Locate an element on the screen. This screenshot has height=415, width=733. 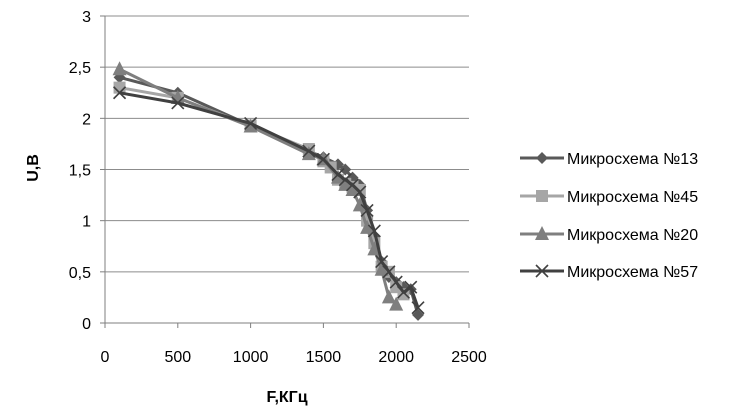
legend-item: Микросхема №45 is located at coordinates (609, 197).